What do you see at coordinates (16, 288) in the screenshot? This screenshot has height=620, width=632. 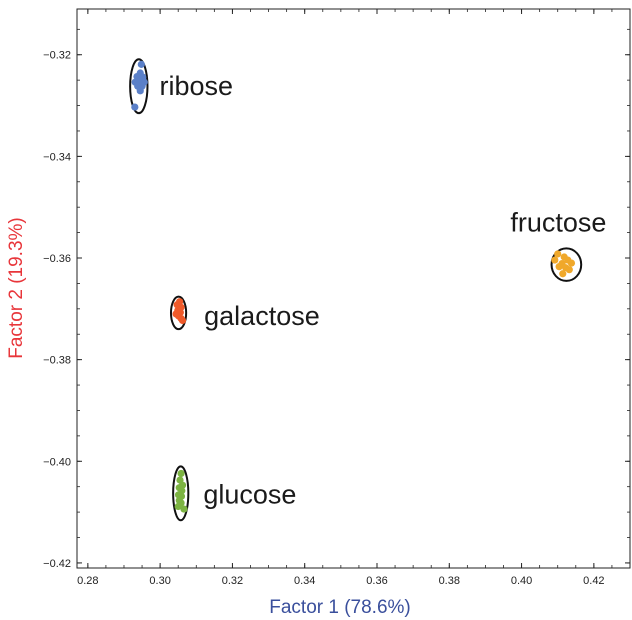 I see `y-axis-title: Factor 2 (19.3%)` at bounding box center [16, 288].